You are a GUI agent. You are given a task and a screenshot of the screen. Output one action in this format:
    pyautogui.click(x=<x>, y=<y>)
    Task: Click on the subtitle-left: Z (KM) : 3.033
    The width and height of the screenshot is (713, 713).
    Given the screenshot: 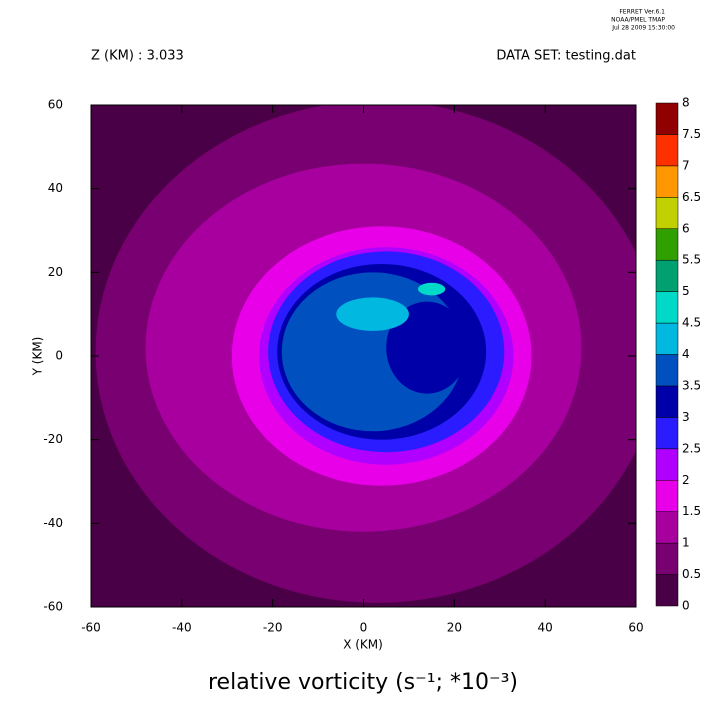 What is the action you would take?
    pyautogui.click(x=137, y=56)
    